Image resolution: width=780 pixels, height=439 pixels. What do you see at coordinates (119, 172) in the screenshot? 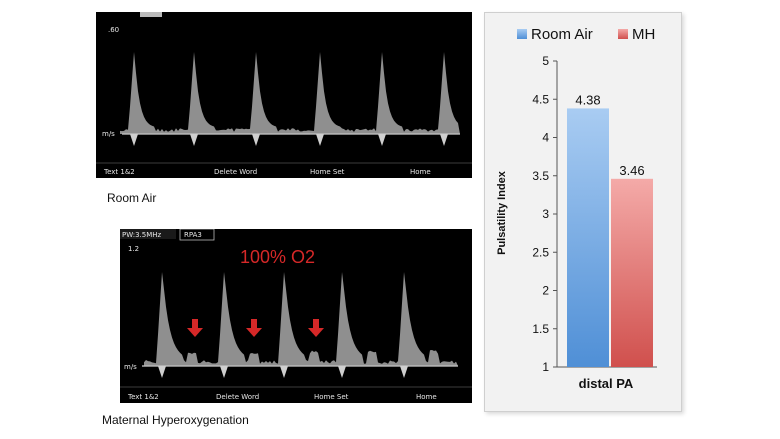
I see `footer-text-1-top: Text 1&2` at bounding box center [119, 172].